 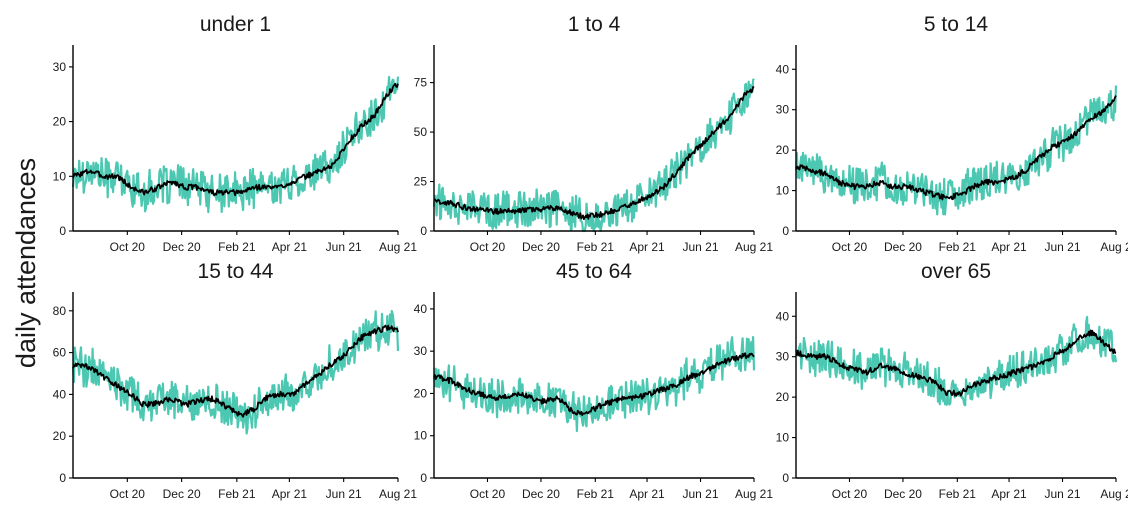 What do you see at coordinates (956, 271) in the screenshot?
I see `panel-title: over 65` at bounding box center [956, 271].